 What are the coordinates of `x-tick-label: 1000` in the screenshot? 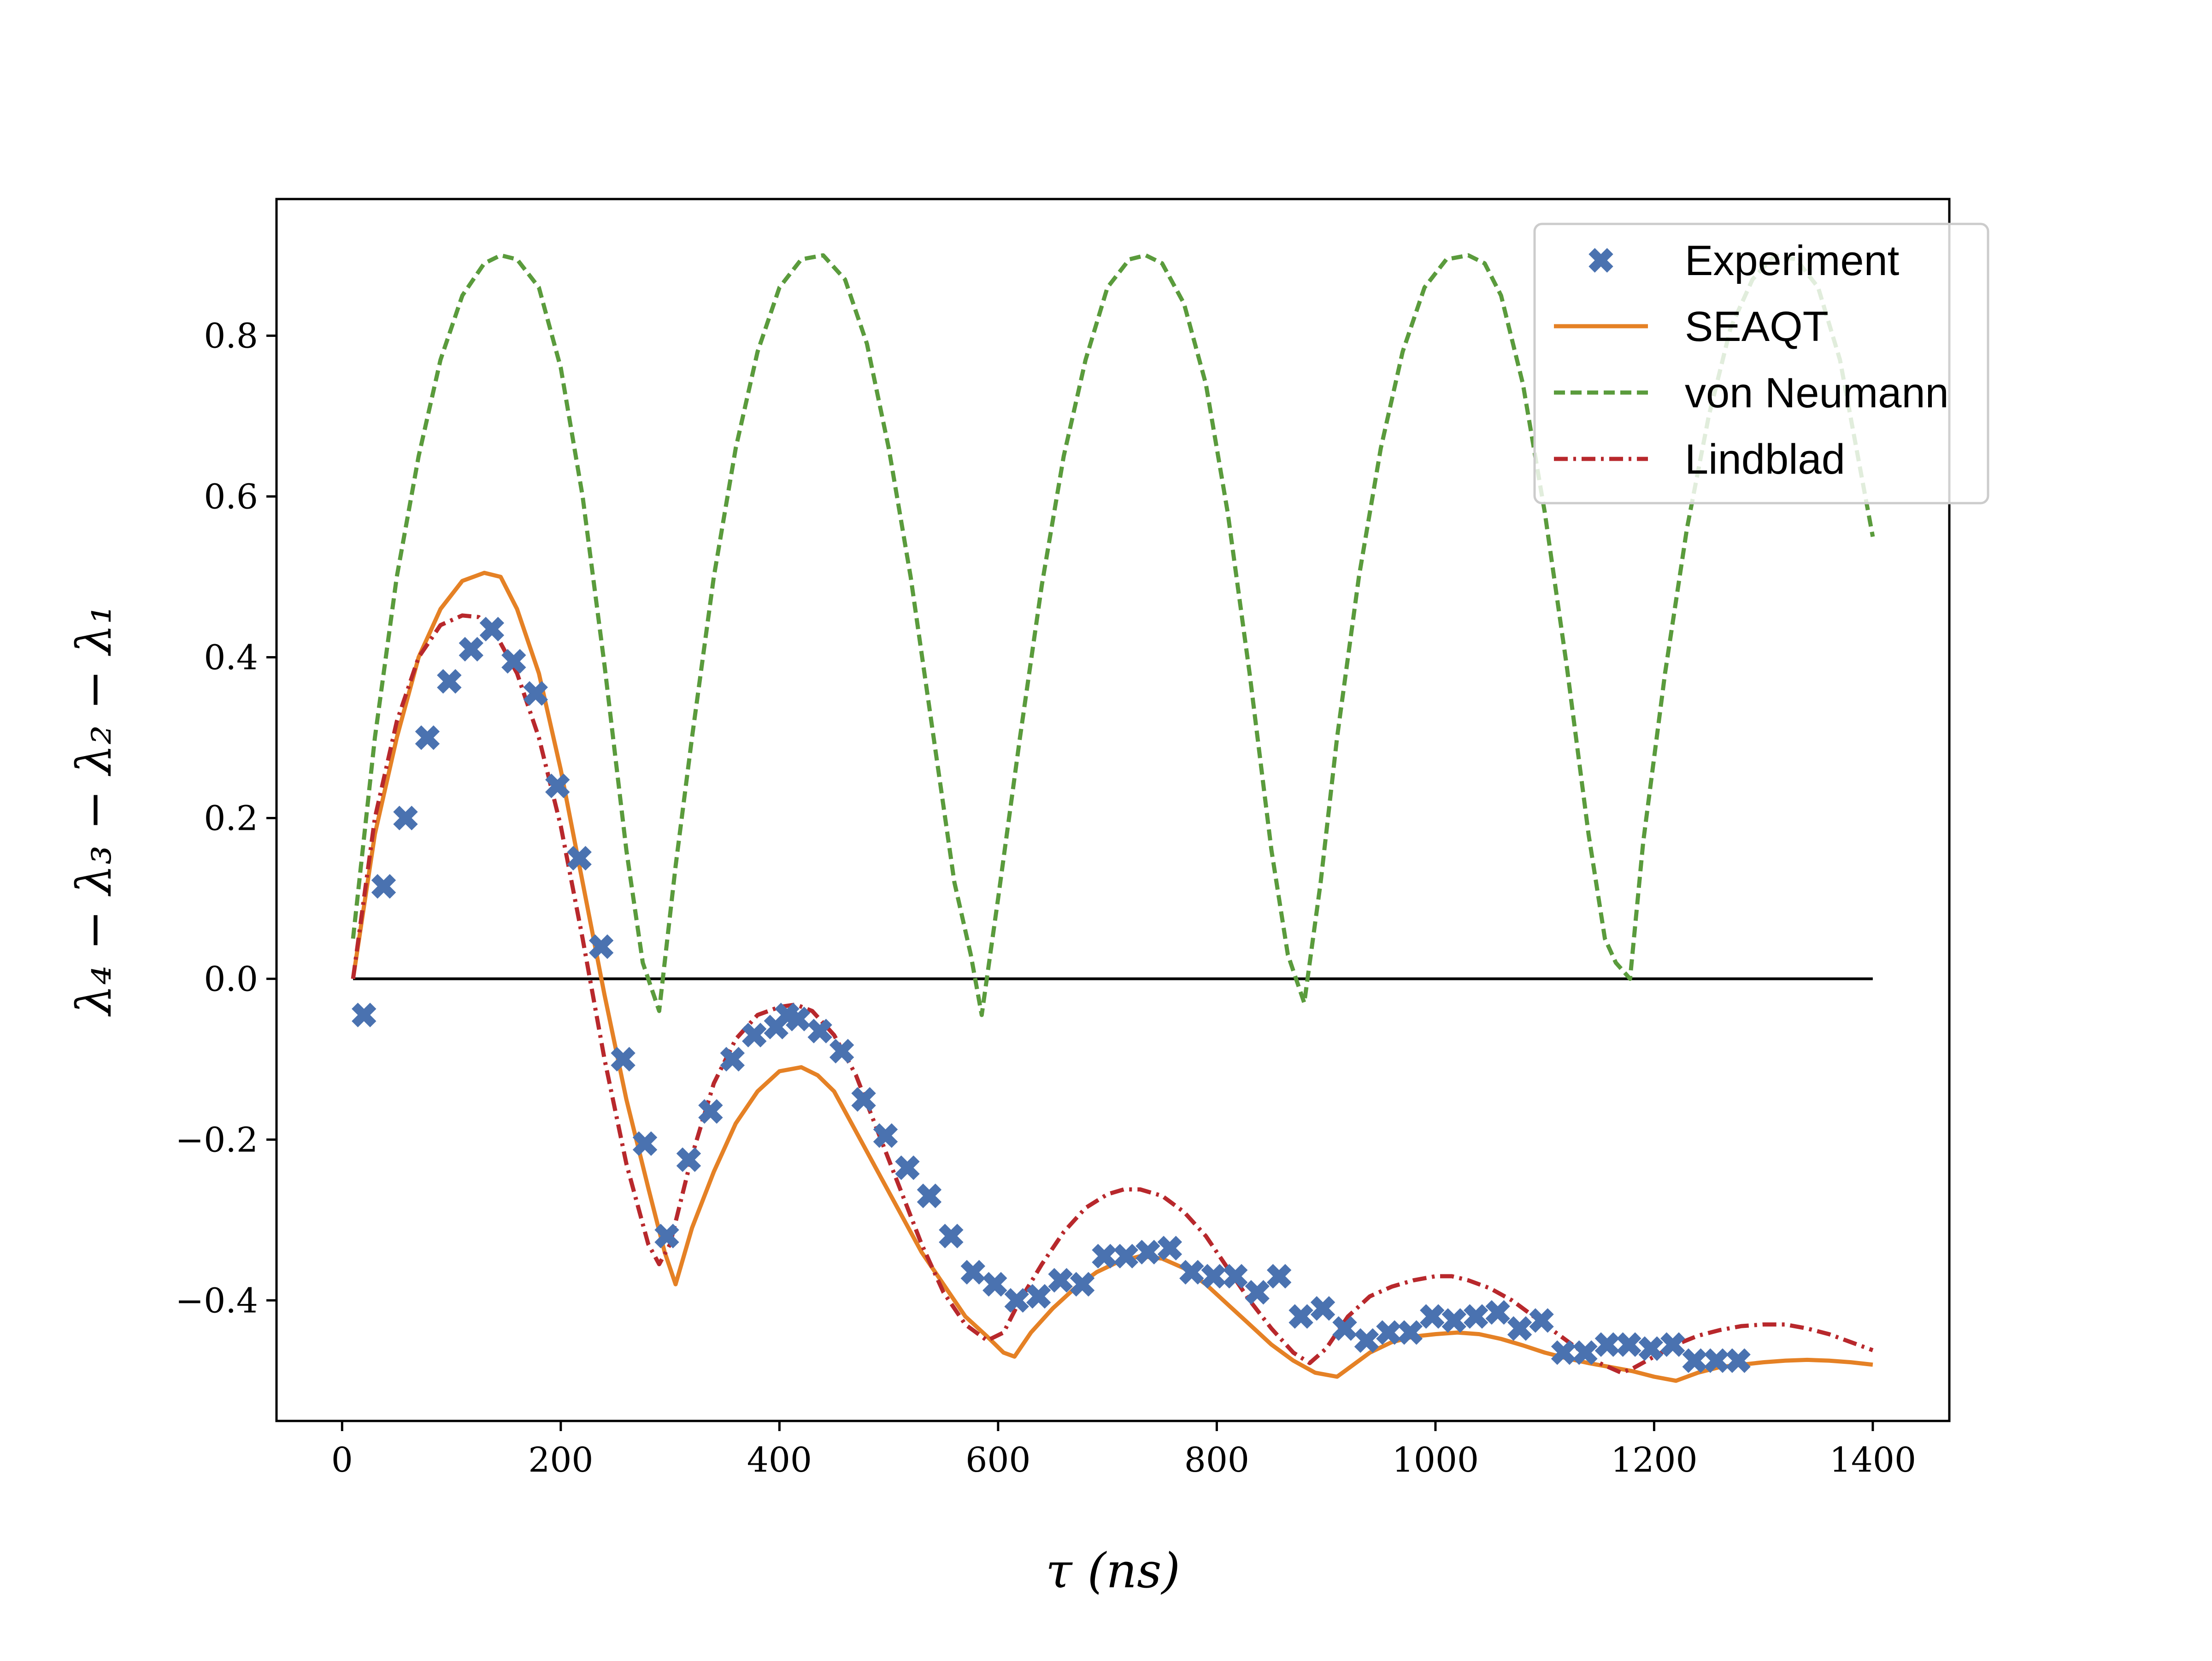 It's located at (1435, 1460).